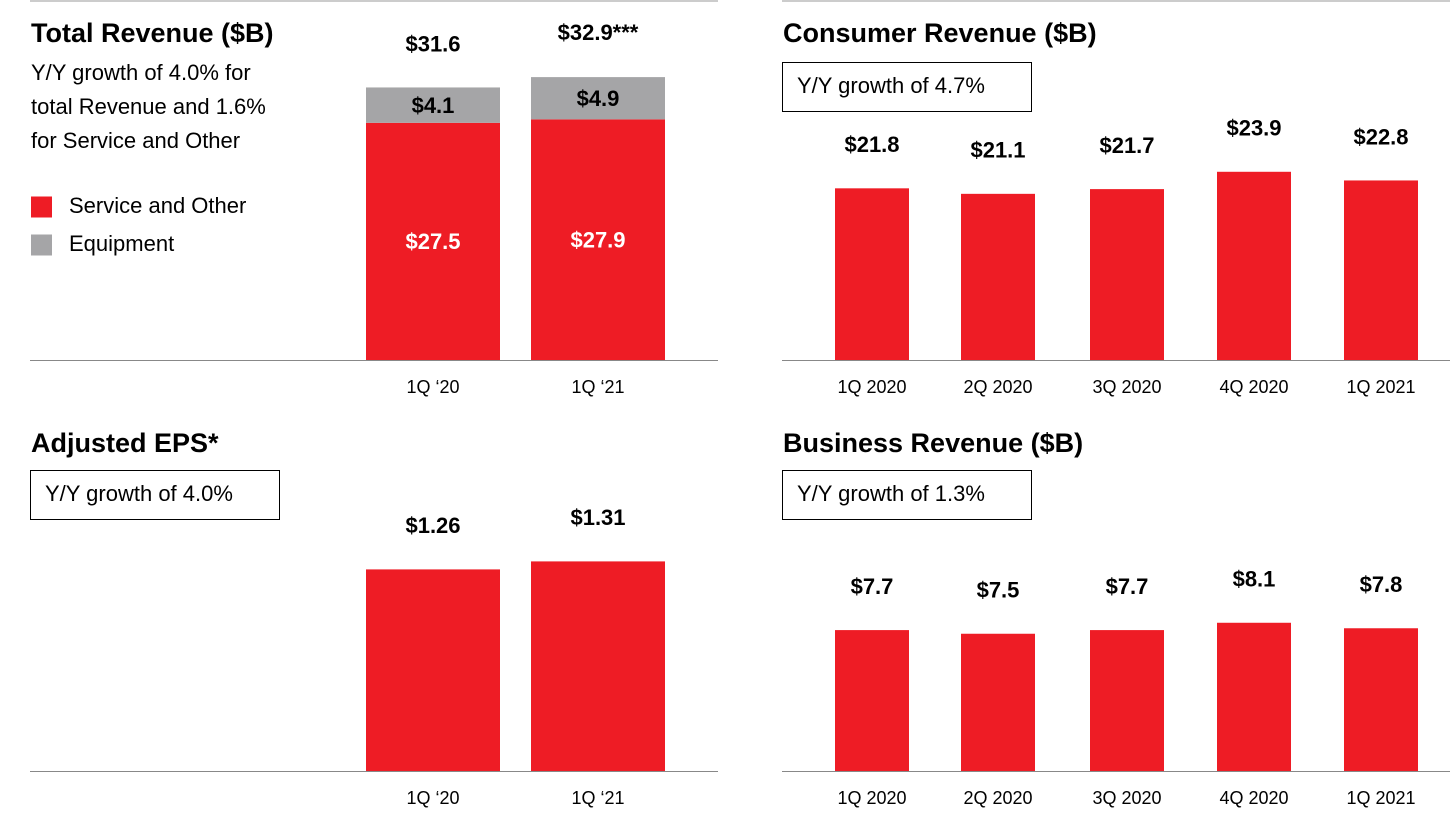 Image resolution: width=1450 pixels, height=832 pixels. I want to click on segment-label: $27.9, so click(597, 239).